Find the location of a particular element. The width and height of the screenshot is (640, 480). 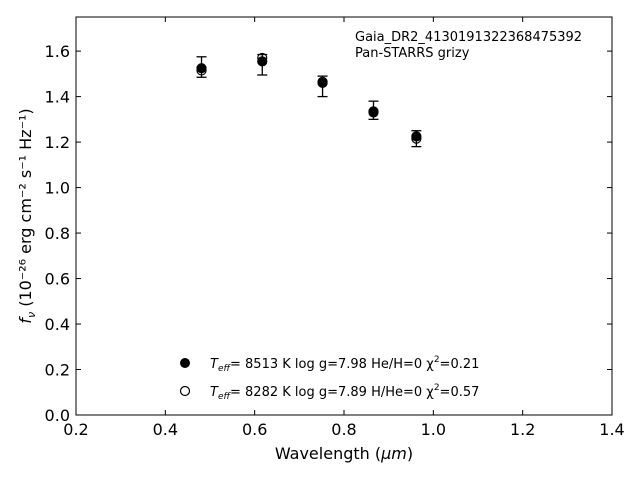

legend-marker-filled is located at coordinates (185, 363).